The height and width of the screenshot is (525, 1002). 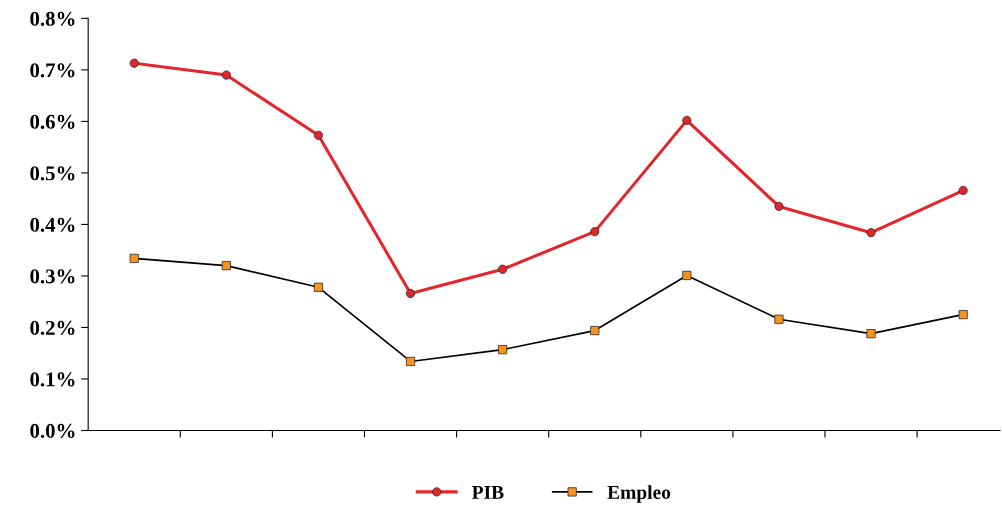 What do you see at coordinates (503, 350) in the screenshot?
I see `point` at bounding box center [503, 350].